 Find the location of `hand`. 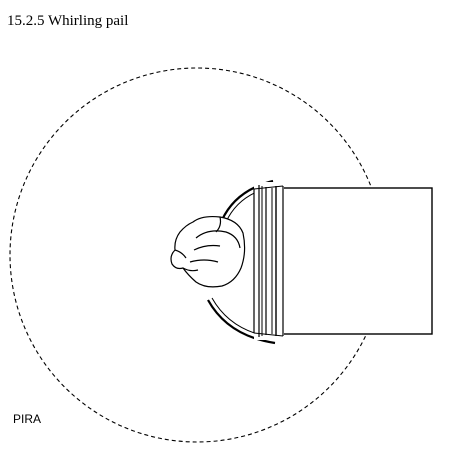

hand is located at coordinates (208, 251).